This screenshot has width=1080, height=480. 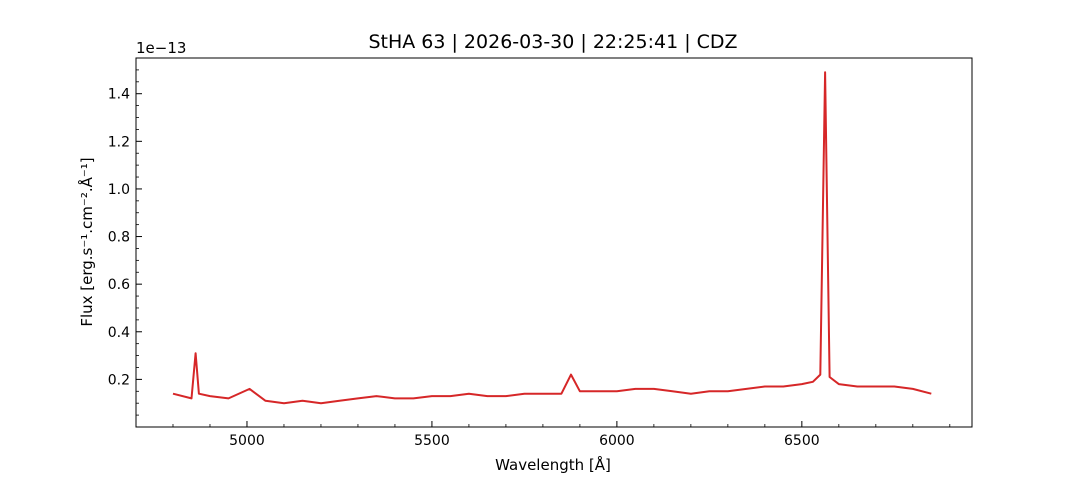 What do you see at coordinates (119, 190) in the screenshot?
I see `y-tick-label: 1.0` at bounding box center [119, 190].